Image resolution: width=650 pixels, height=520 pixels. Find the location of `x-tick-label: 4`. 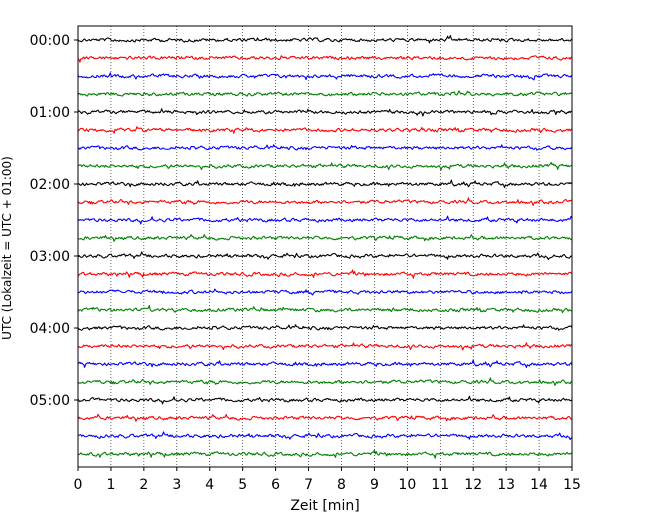

x-tick-label: 4 is located at coordinates (209, 485).